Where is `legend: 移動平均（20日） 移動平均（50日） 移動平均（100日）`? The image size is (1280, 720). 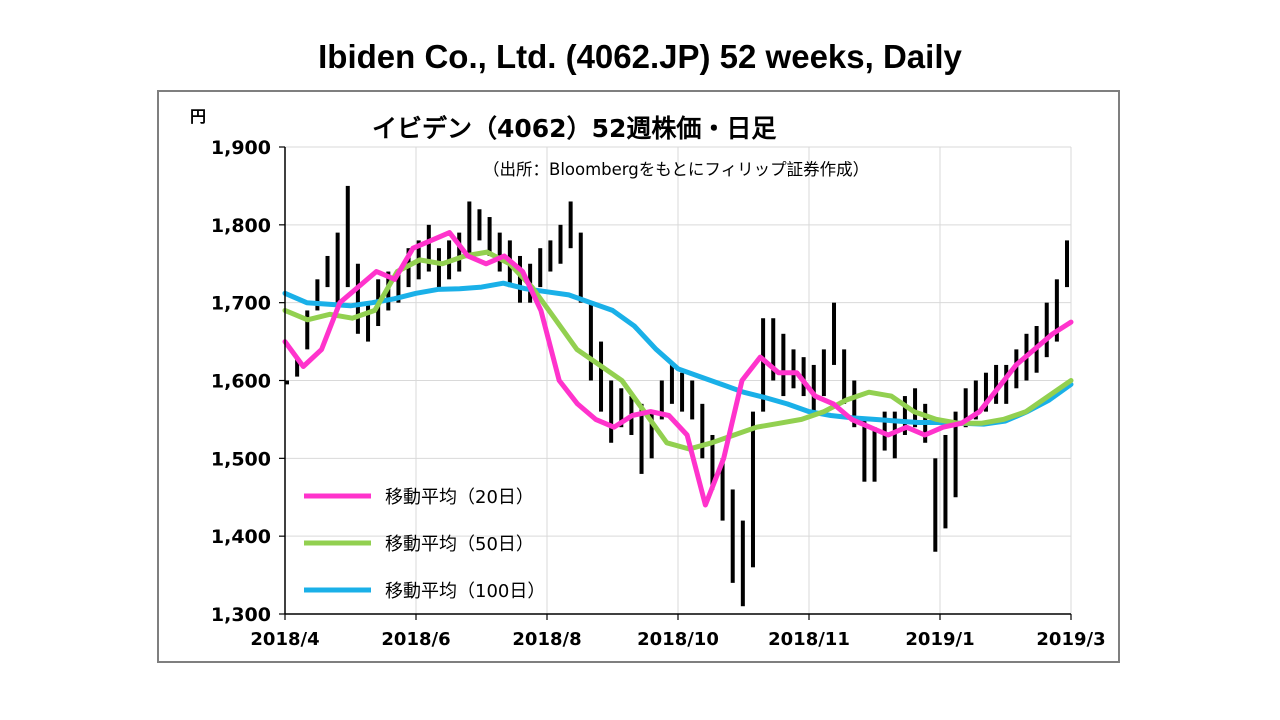 legend: 移動平均（20日） 移動平均（50日） 移動平均（100日） is located at coordinates (424, 544).